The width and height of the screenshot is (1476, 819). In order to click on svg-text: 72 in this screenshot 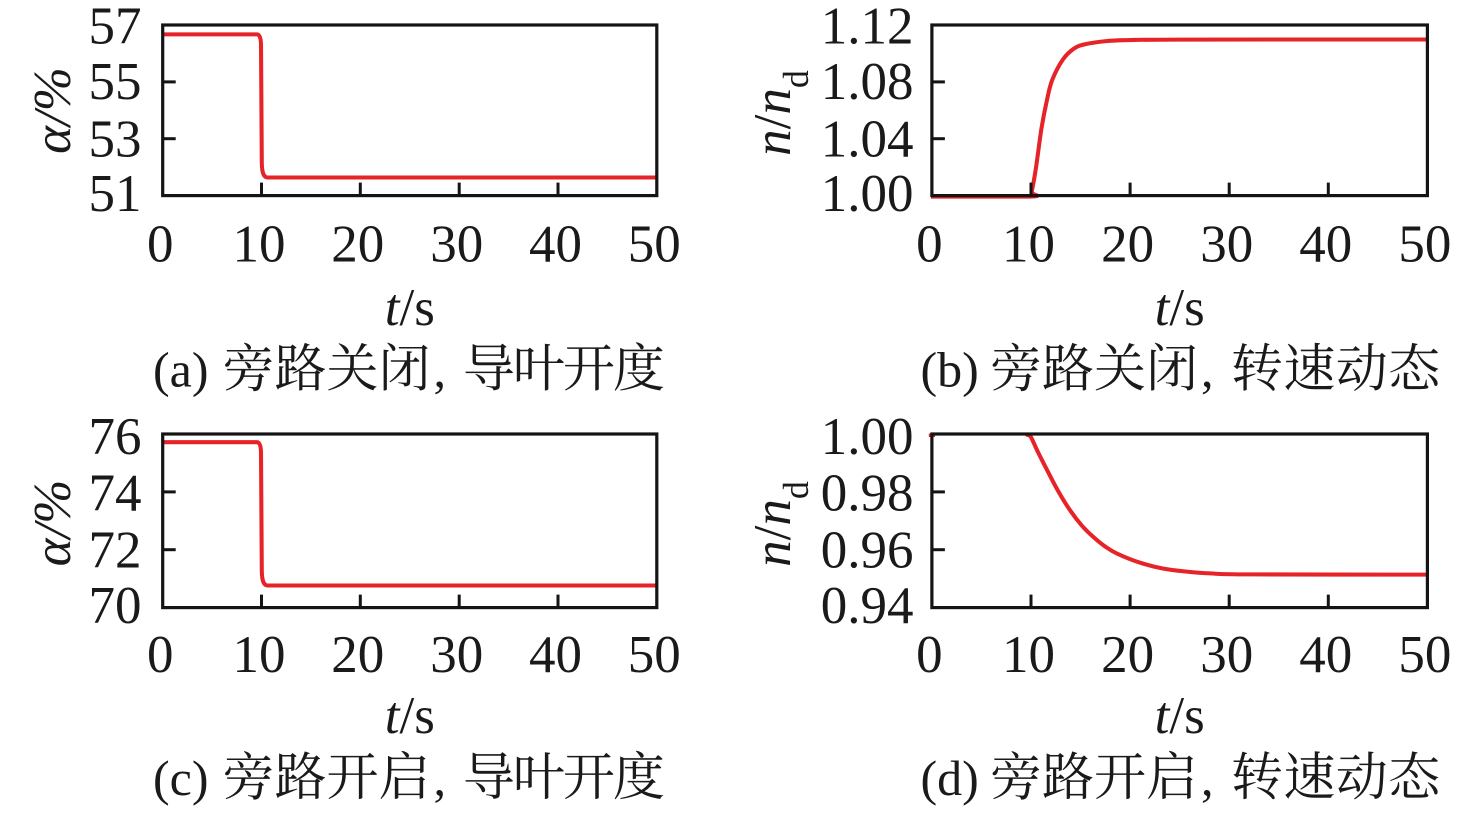, I will do `click(115, 551)`.